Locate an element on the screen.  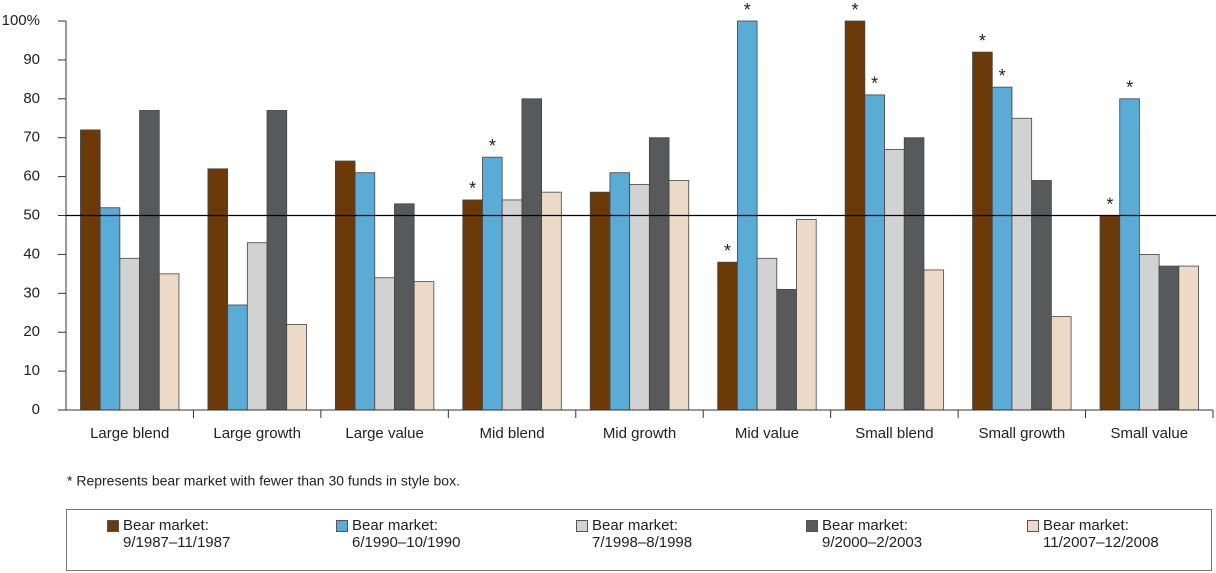
y-tick-label: 70 is located at coordinates (31, 137).